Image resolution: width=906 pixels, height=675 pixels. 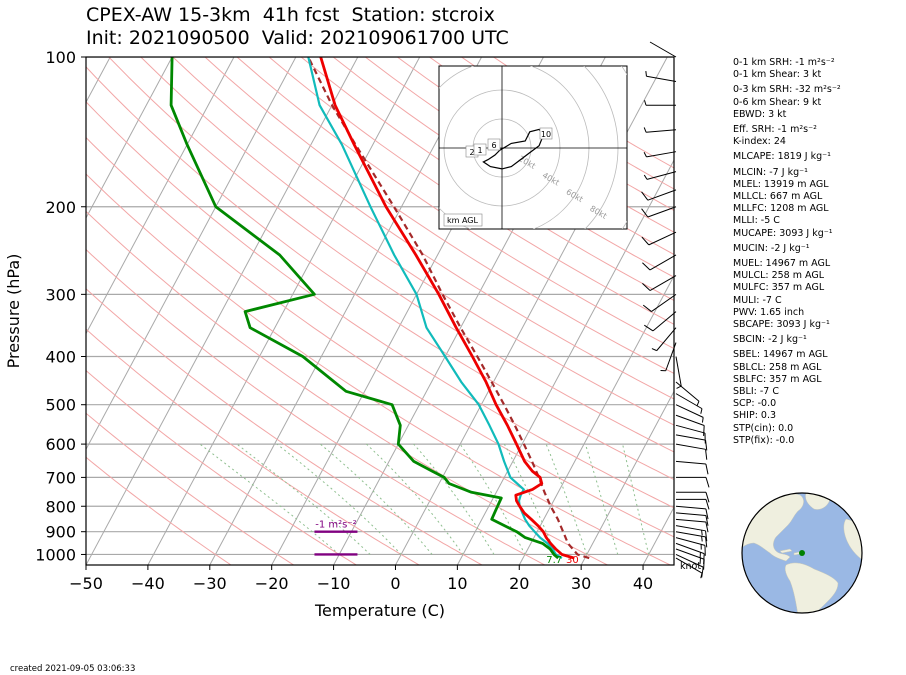 I want to click on param-item: 0-1 km SRH: -1 m²s⁻², so click(x=784, y=62).